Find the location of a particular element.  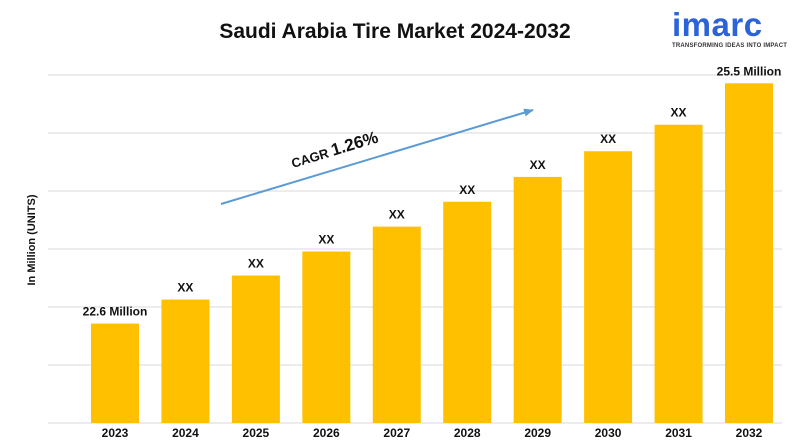

data-label-2031: XX is located at coordinates (679, 113).